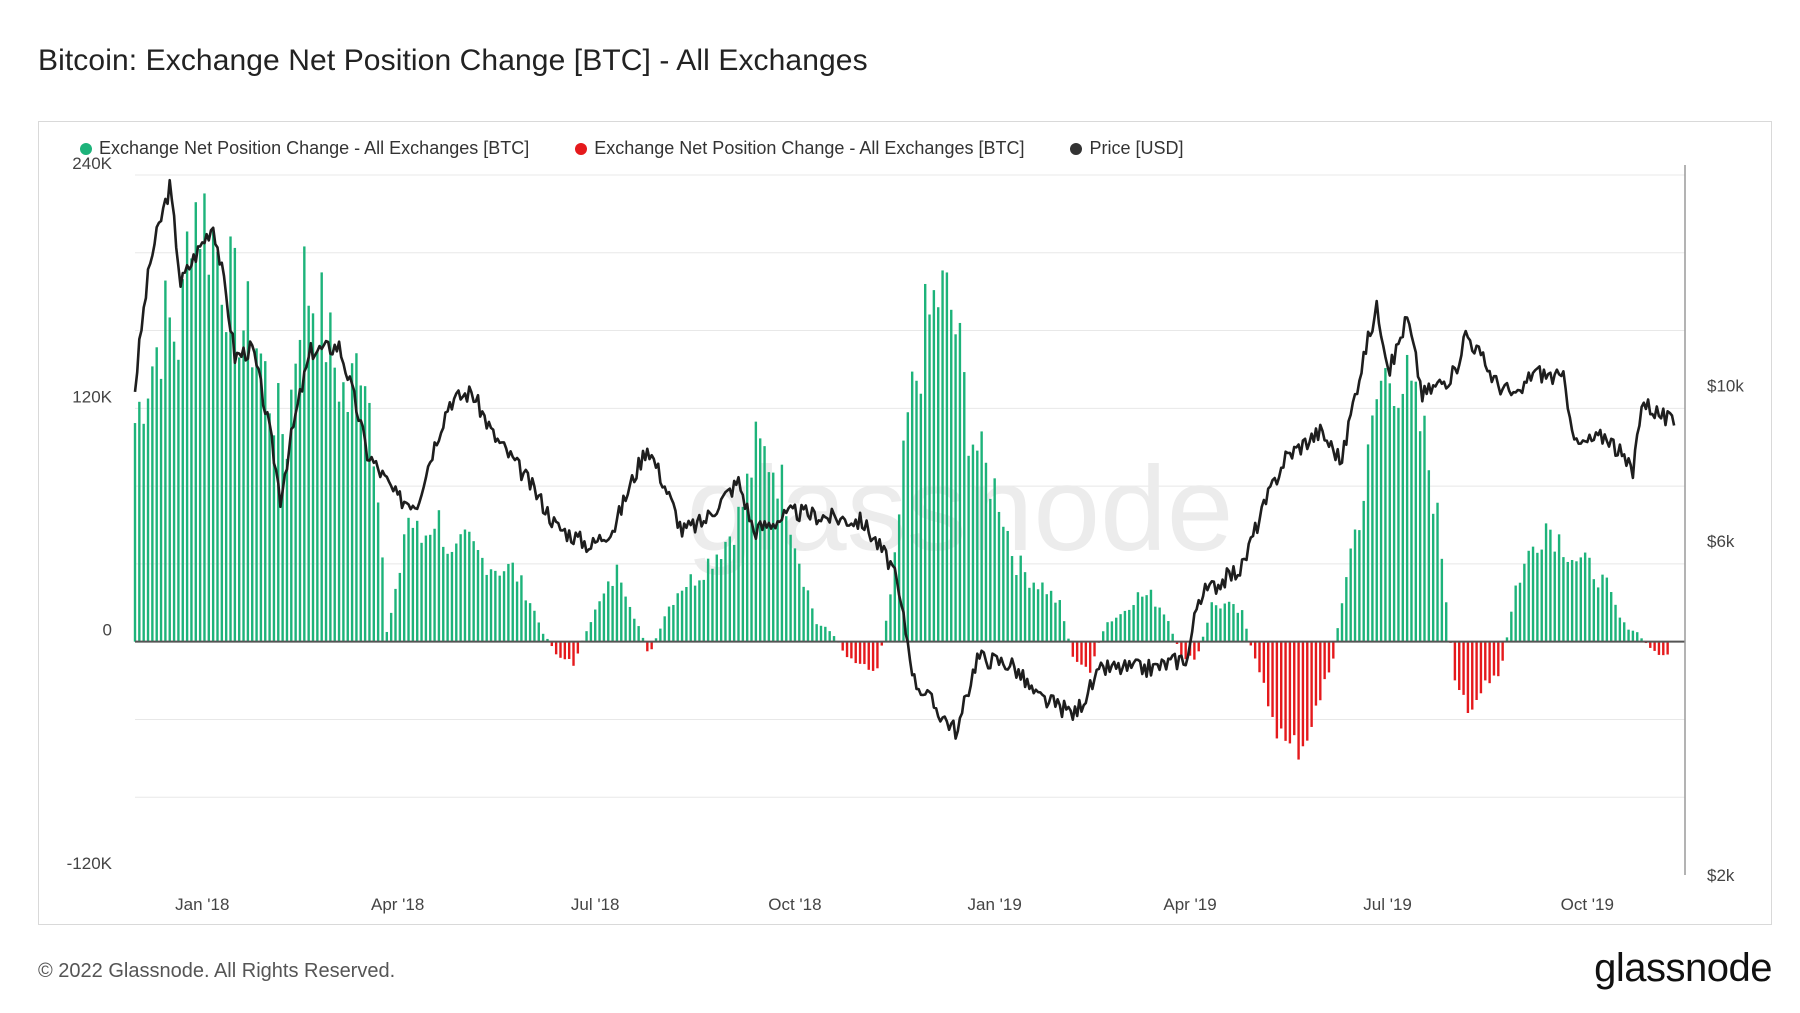  What do you see at coordinates (86, 148) in the screenshot?
I see `legend-positive-dot-icon` at bounding box center [86, 148].